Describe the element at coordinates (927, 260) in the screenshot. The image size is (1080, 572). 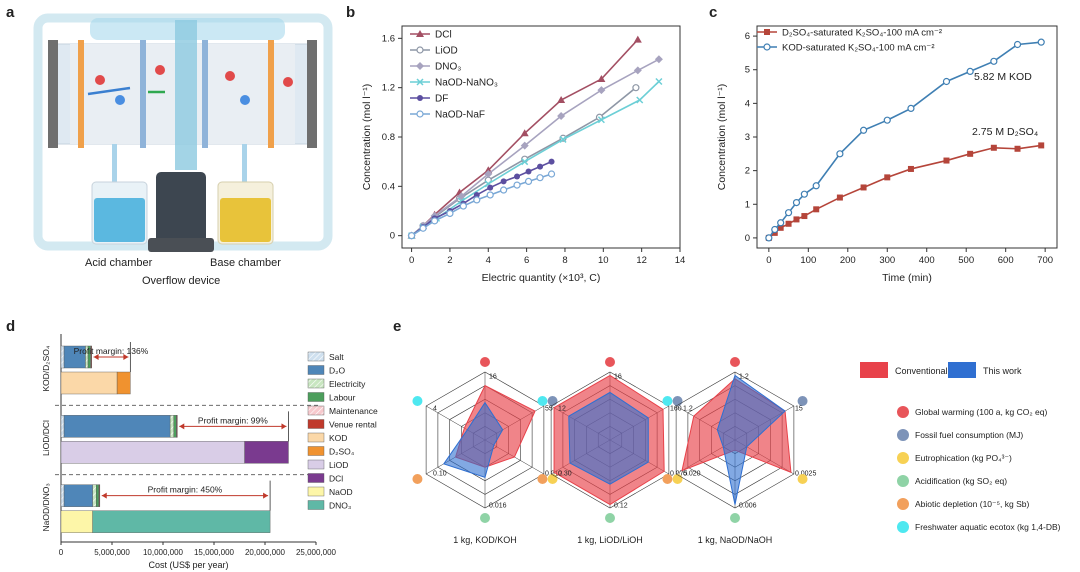
I see `x-tick-label: 400` at that location.